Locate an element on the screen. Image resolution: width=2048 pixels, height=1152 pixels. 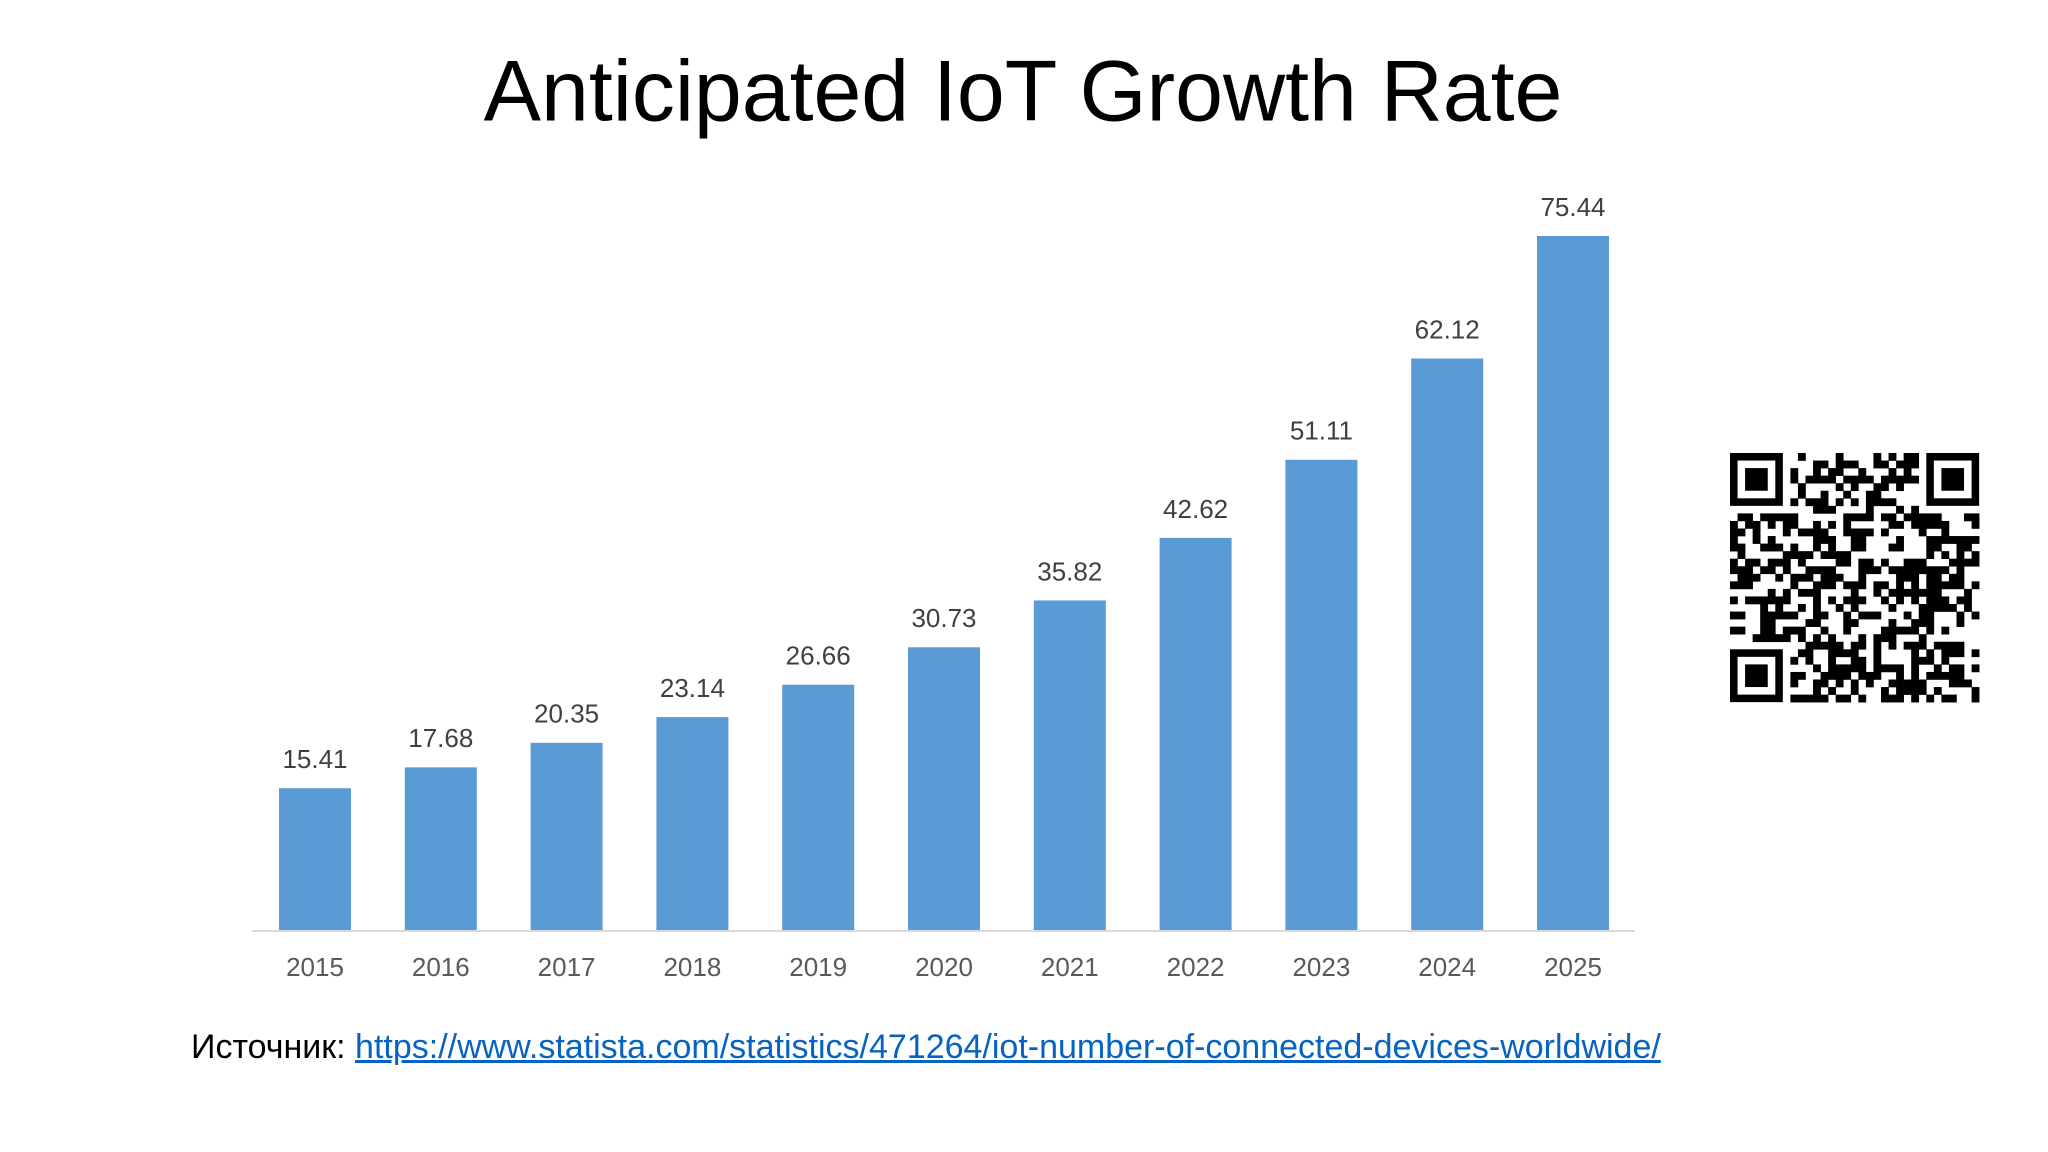
x-tick-label: 2021 is located at coordinates (1070, 967).